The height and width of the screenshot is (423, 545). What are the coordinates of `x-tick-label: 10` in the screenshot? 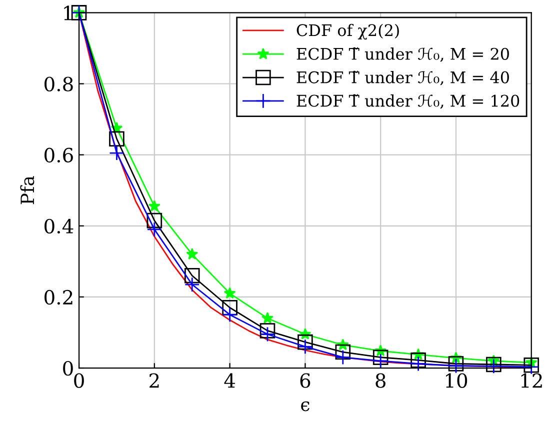 It's located at (457, 380).